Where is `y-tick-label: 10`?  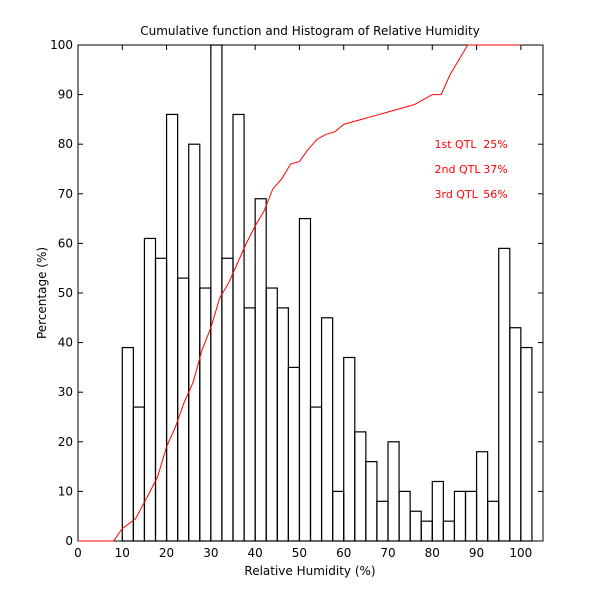 y-tick-label: 10 is located at coordinates (65, 491).